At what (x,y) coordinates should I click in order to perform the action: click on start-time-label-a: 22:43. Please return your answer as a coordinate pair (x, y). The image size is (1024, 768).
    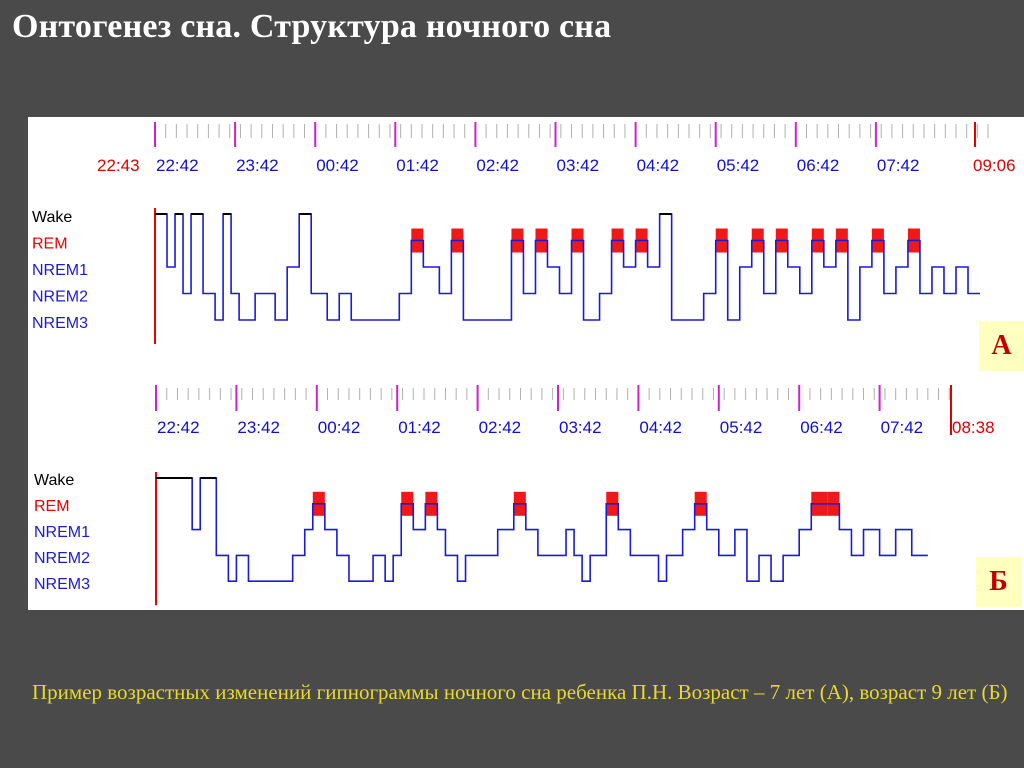
    Looking at the image, I should click on (118, 165).